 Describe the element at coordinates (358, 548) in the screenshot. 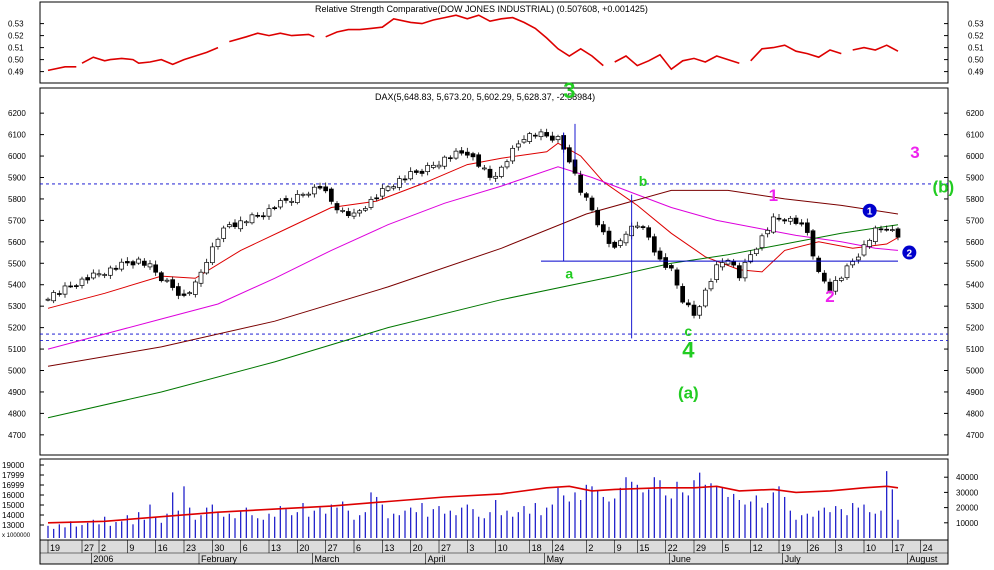

I see `x-tick-label: 6` at that location.